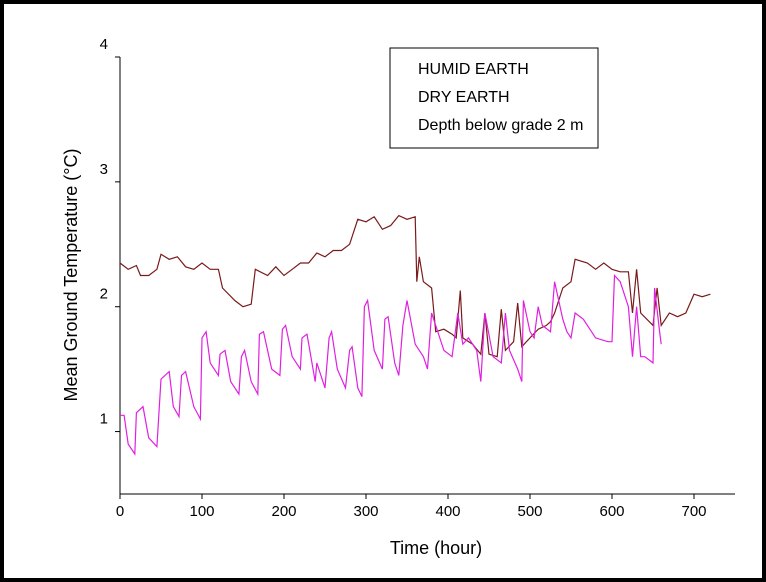 The width and height of the screenshot is (766, 582). I want to click on legend-label: HUMID EARTH, so click(473, 69).